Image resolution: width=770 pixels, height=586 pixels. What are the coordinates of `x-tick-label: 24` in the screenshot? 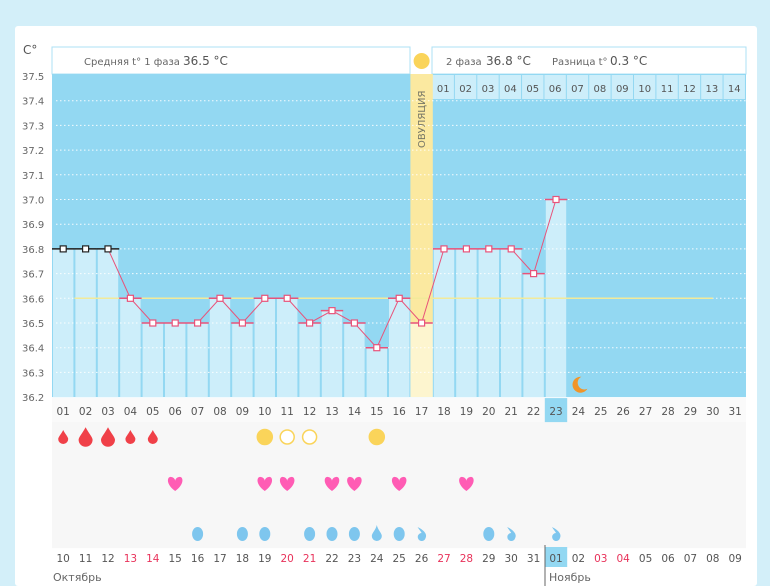 It's located at (579, 412).